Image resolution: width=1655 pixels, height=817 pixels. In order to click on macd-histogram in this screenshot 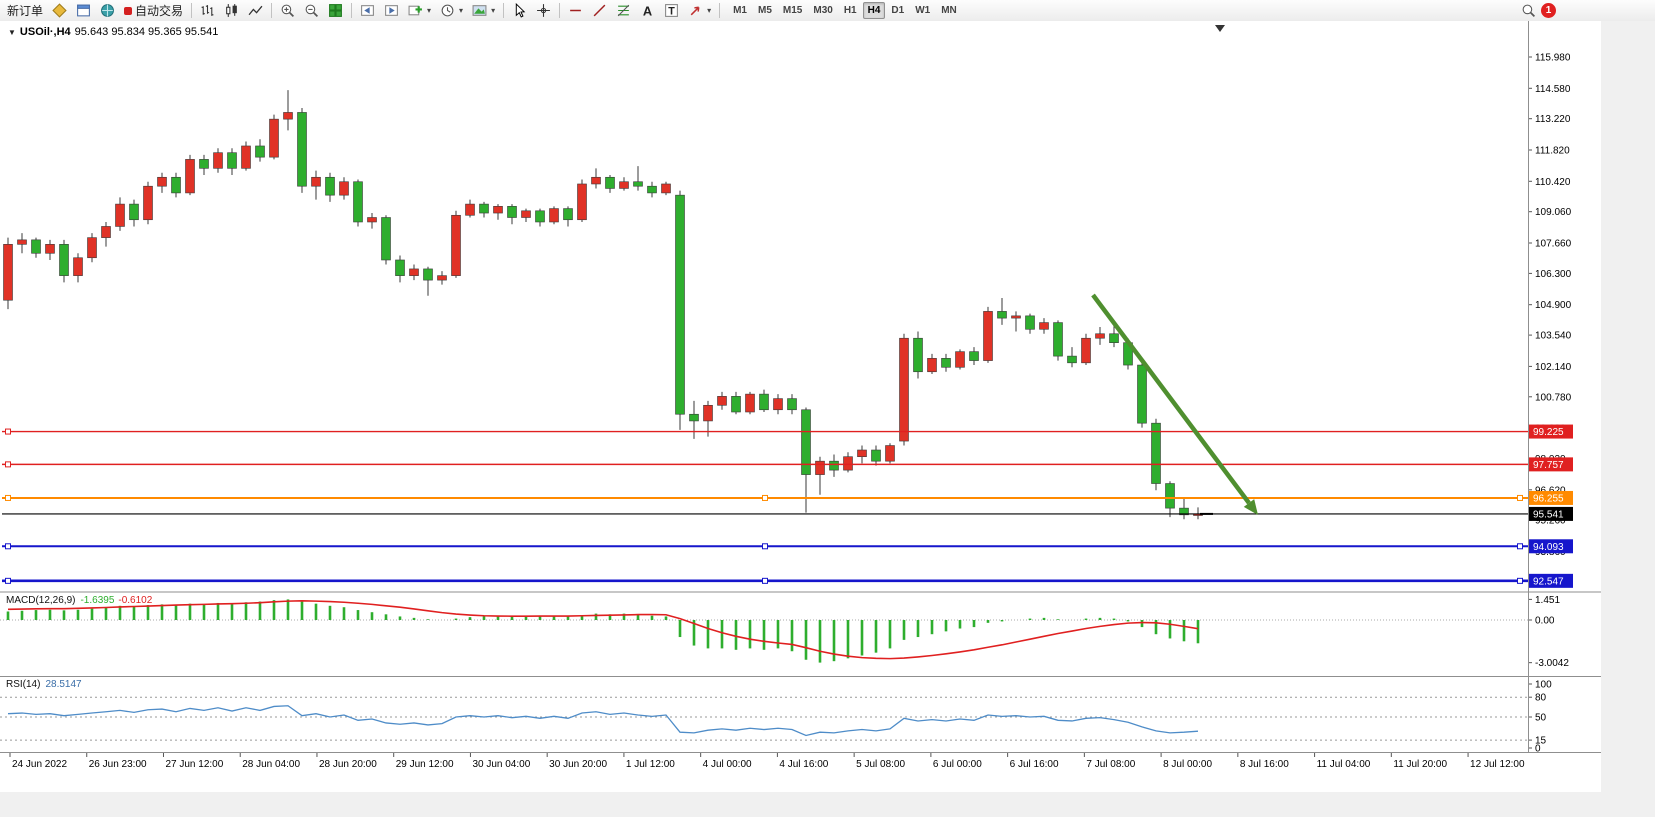, I will do `click(603, 631)`.